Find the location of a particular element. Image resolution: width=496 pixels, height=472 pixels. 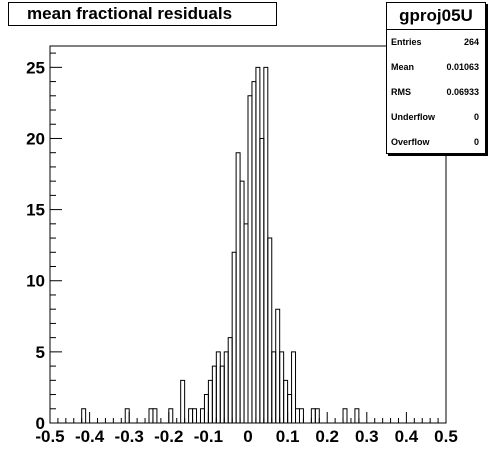

y-tick-label: 20 is located at coordinates (35, 138).